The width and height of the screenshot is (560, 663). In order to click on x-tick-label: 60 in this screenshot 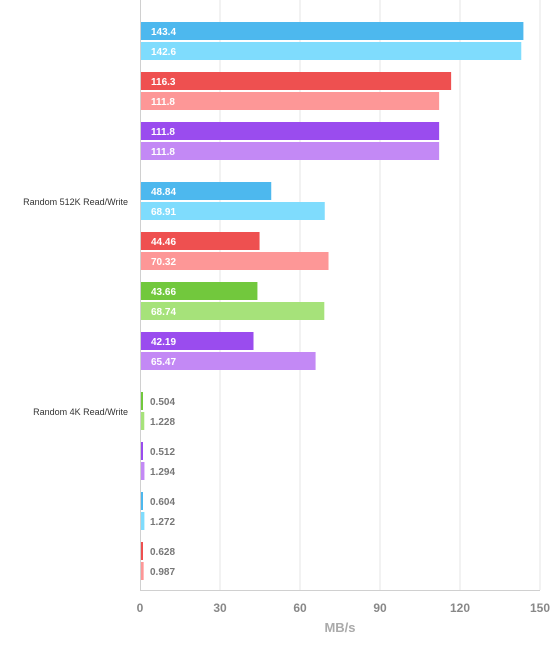, I will do `click(300, 608)`.